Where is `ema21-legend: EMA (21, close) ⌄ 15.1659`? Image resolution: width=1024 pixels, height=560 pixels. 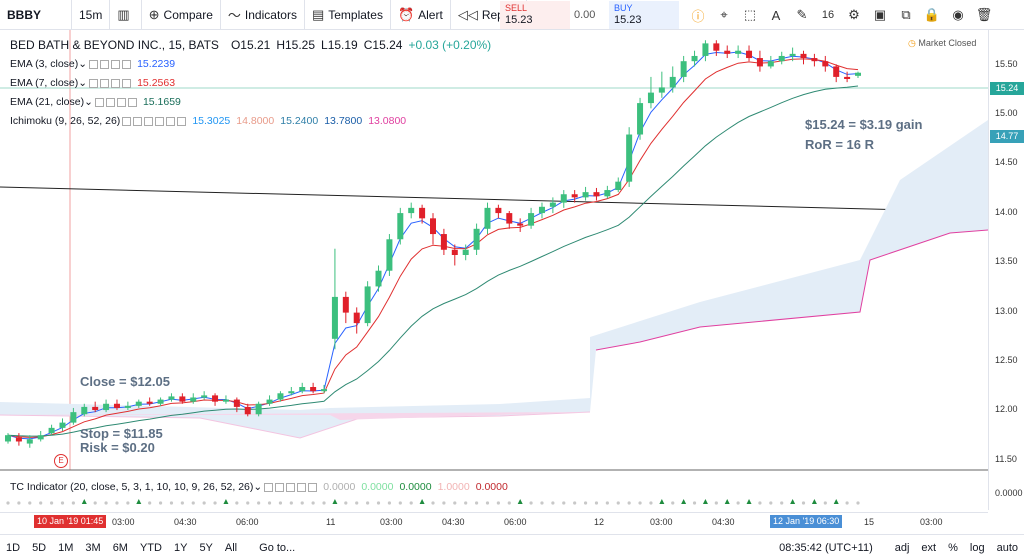
ema21-legend: EMA (21, close) ⌄ 15.1659 is located at coordinates (95, 102).